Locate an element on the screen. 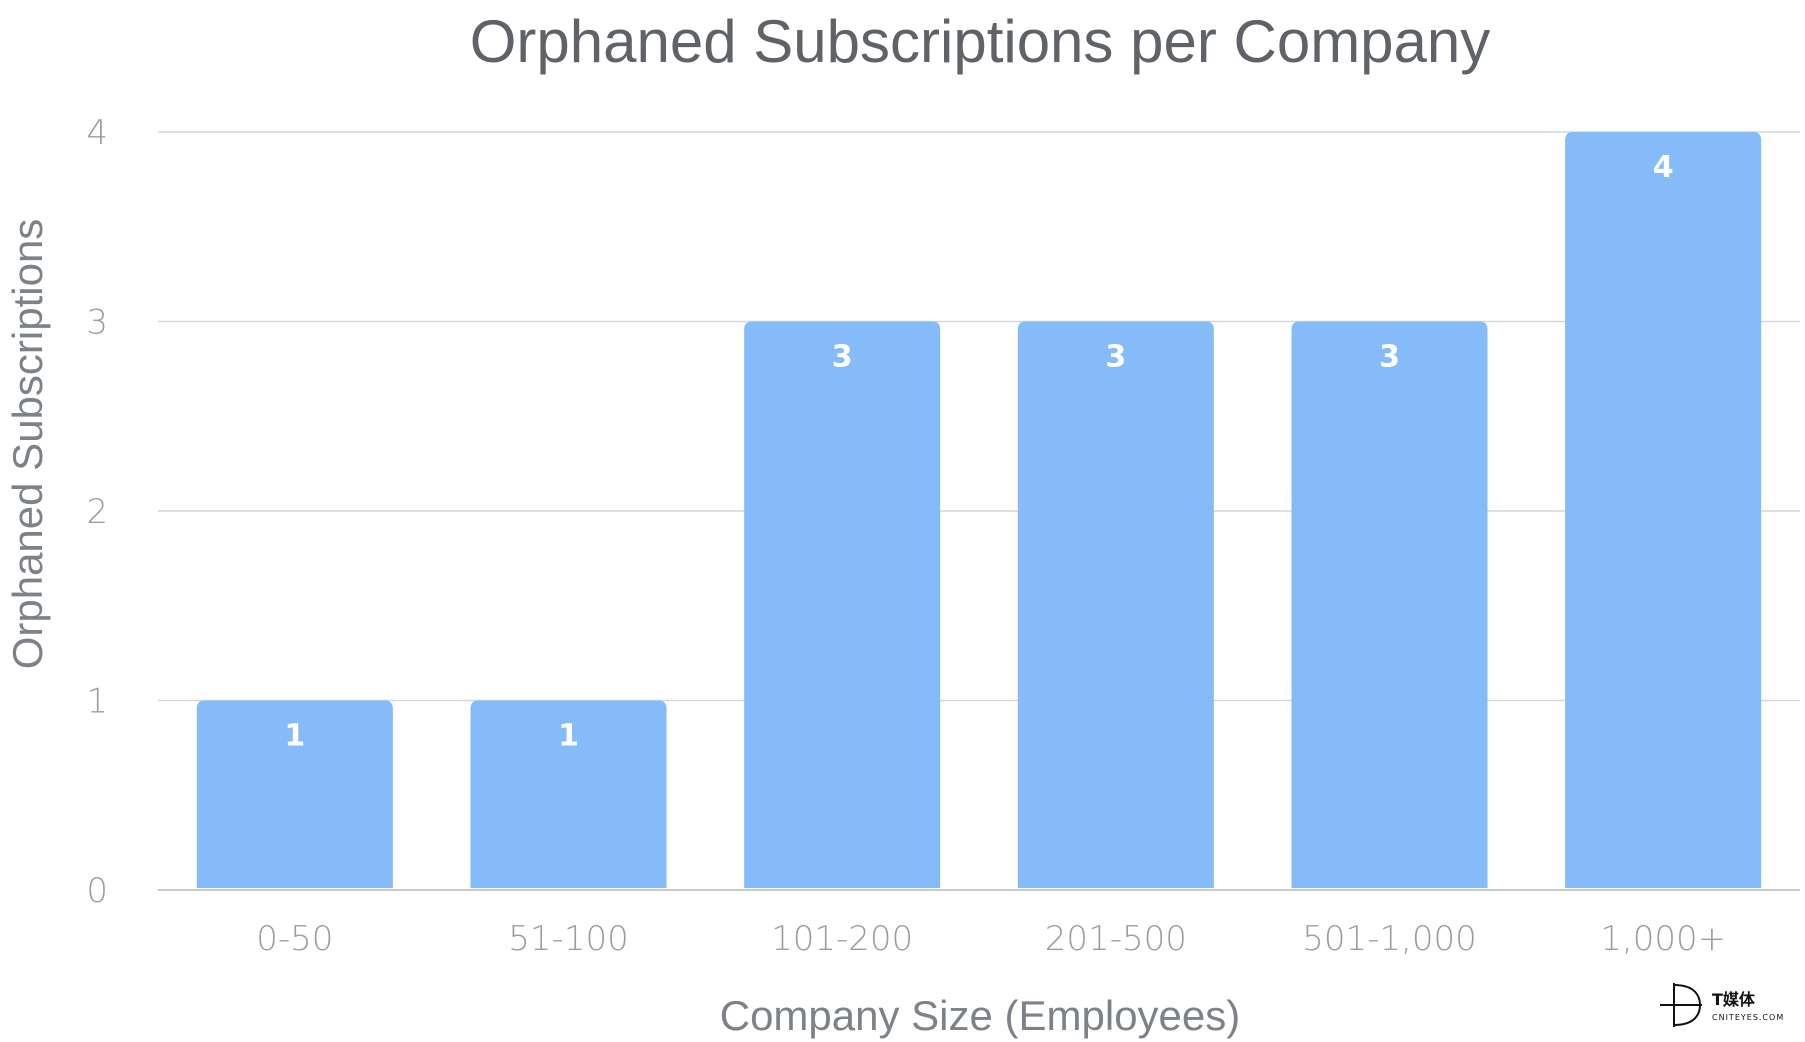 The height and width of the screenshot is (1042, 1805). x-tick-label: 1,000+ is located at coordinates (1663, 939).